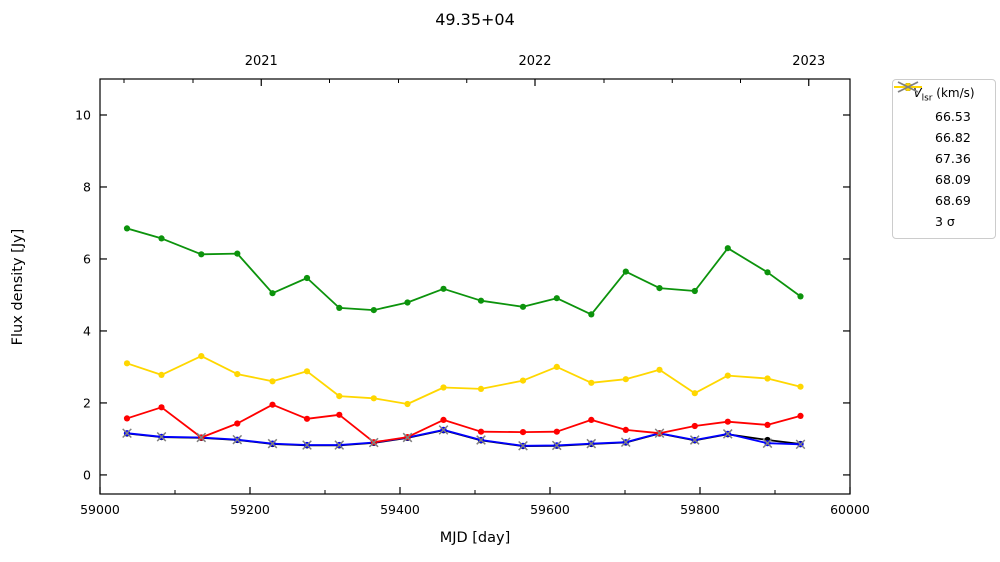  Describe the element at coordinates (953, 201) in the screenshot. I see `legend-item-68.69-label: 68.69` at that location.